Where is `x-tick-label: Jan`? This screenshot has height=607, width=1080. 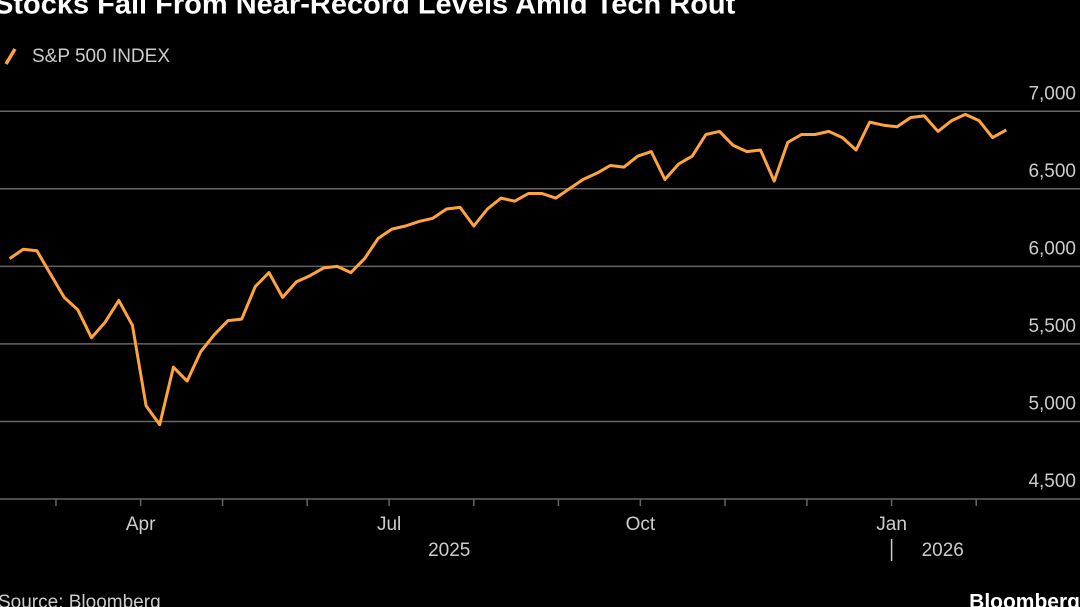
x-tick-label: Jan is located at coordinates (891, 524).